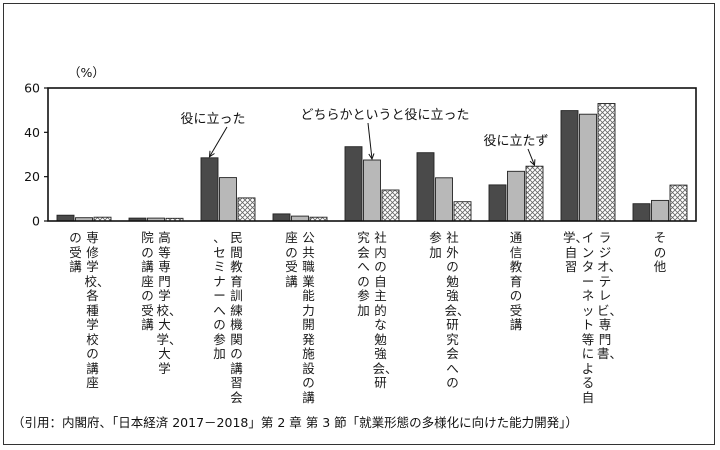 The height and width of the screenshot is (450, 720). Describe the element at coordinates (169, 303) in the screenshot. I see `category-label: 高等専門学校、大学、大学` at that location.